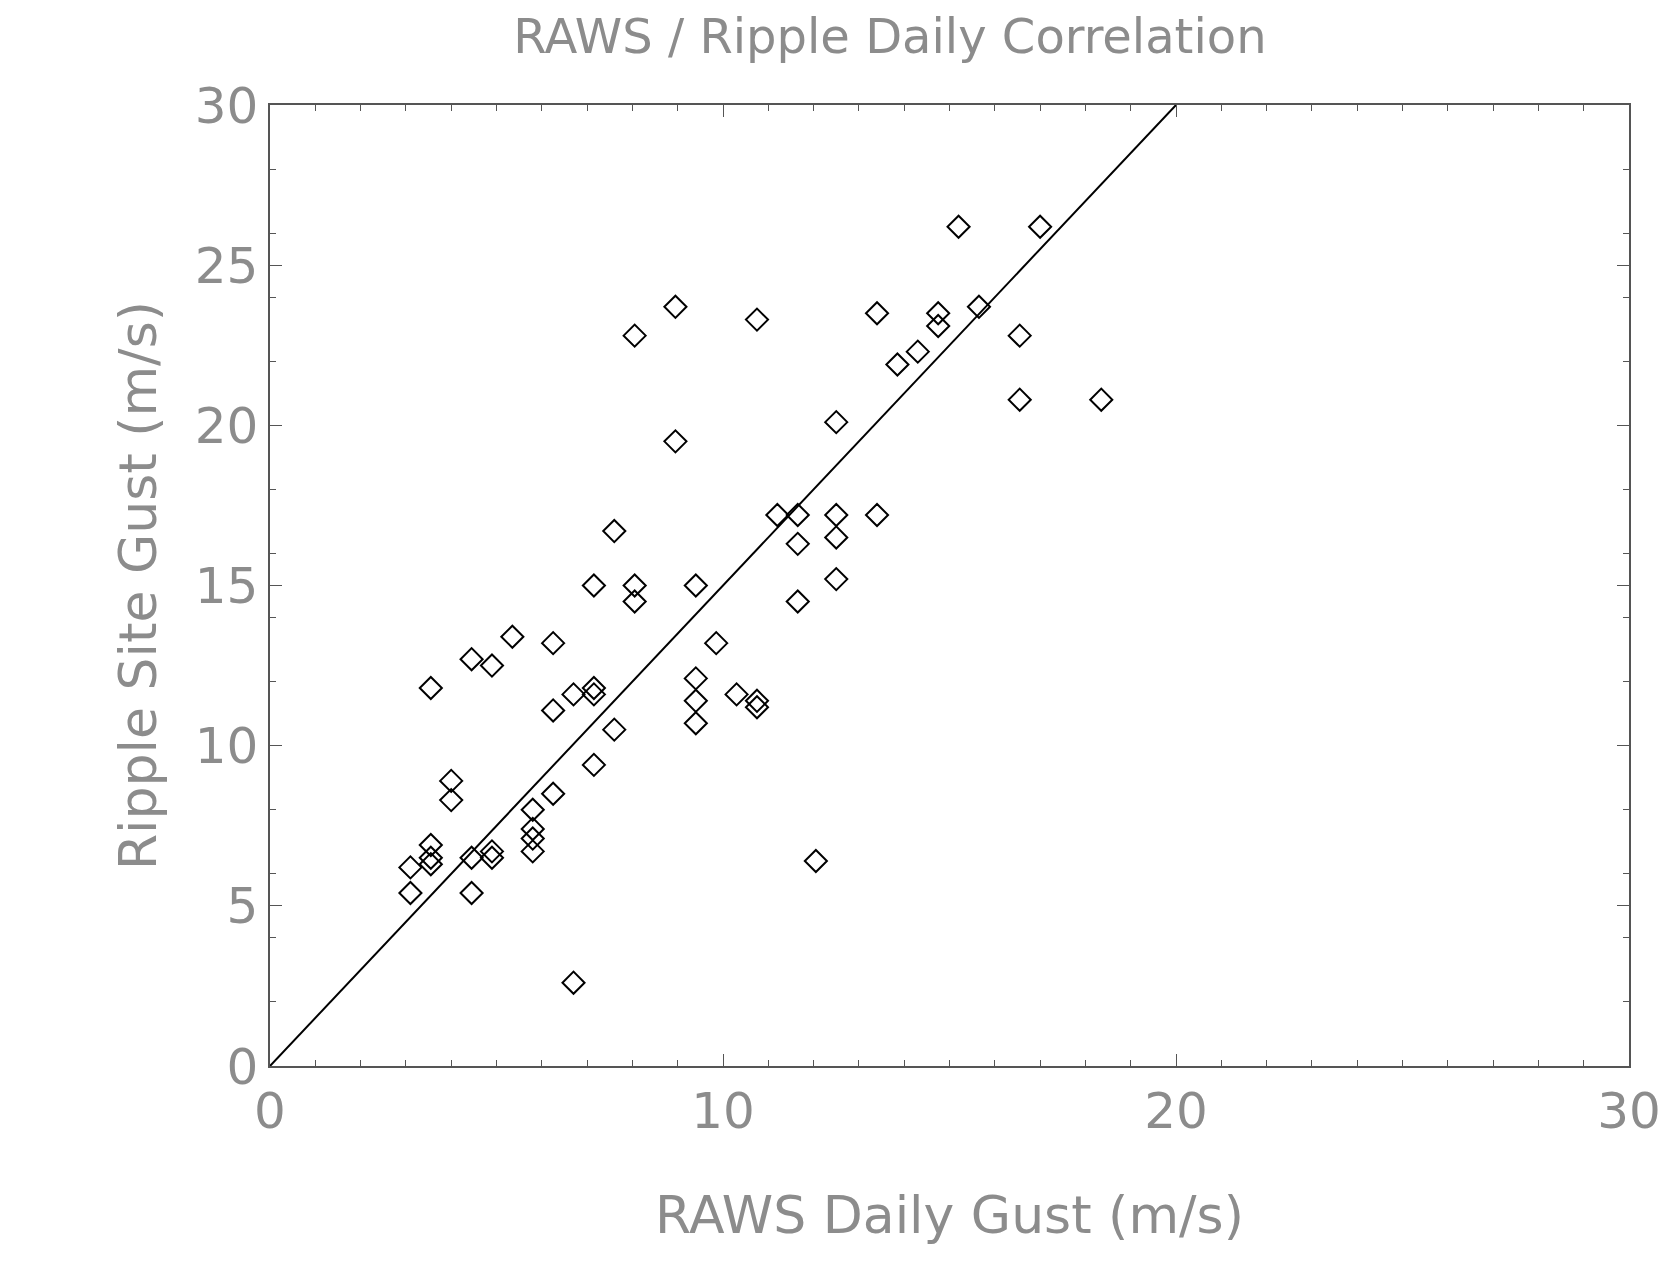 The height and width of the screenshot is (1266, 1679). Describe the element at coordinates (226, 586) in the screenshot. I see `y-tick-label: 15` at that location.